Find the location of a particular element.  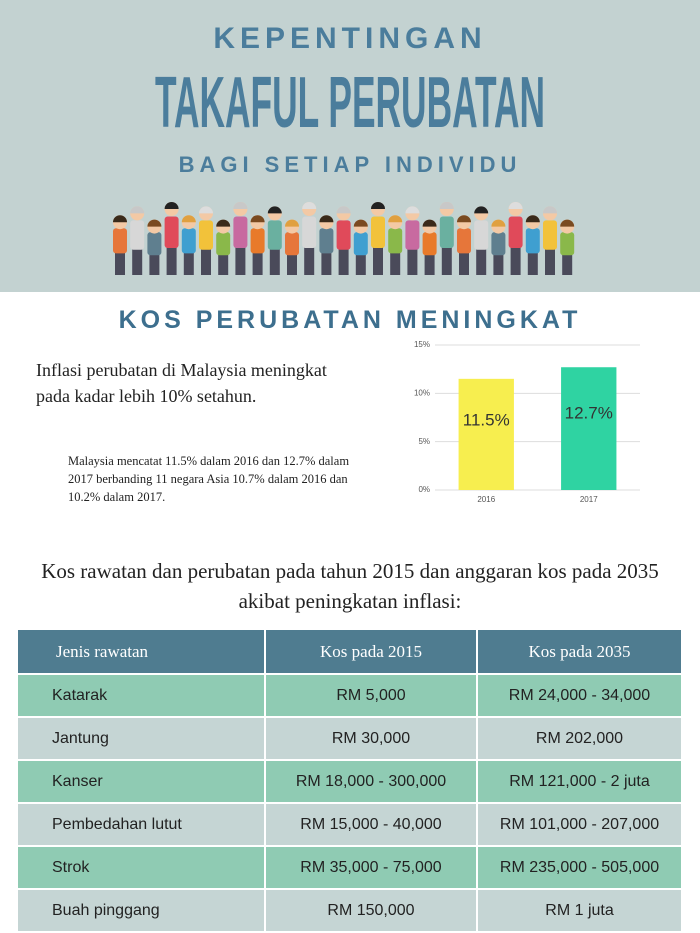

table-cell: Pembedahan lutut is located at coordinates (142, 824).